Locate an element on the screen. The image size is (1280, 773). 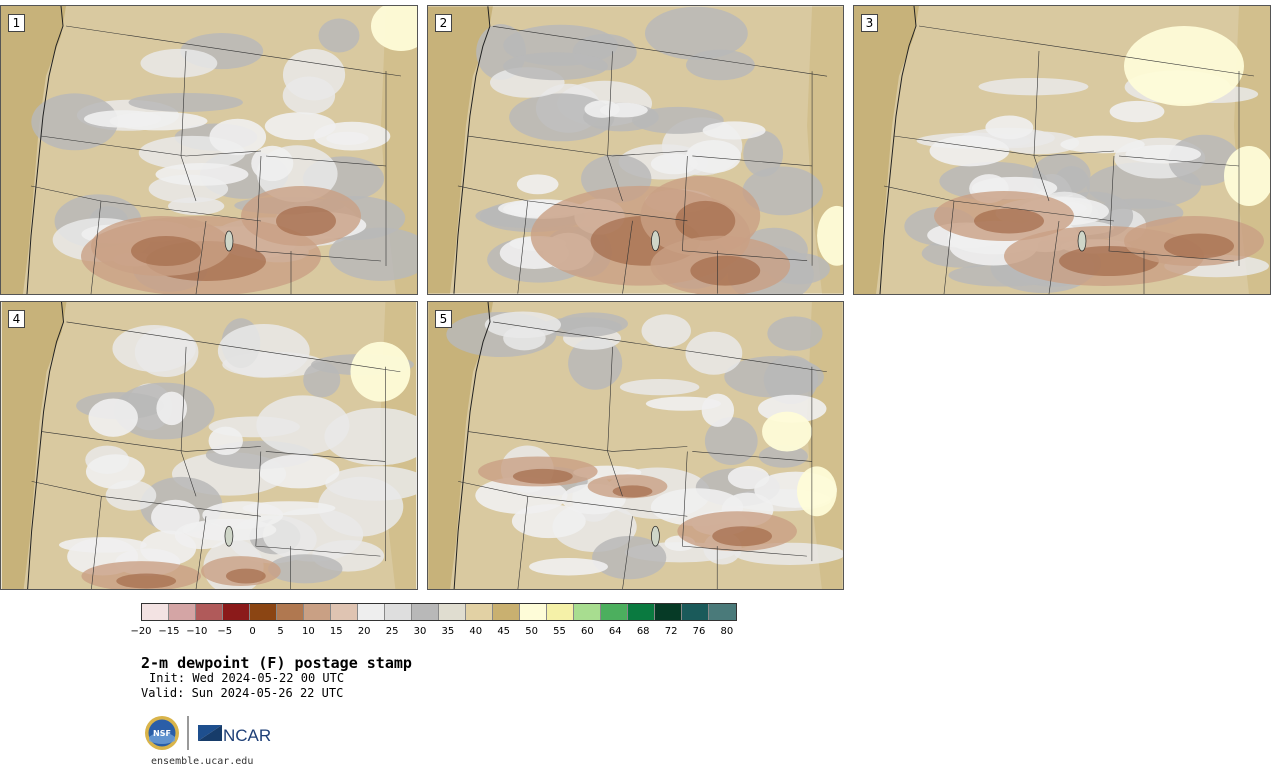
map-panel-4: 4 is located at coordinates (209, 445).